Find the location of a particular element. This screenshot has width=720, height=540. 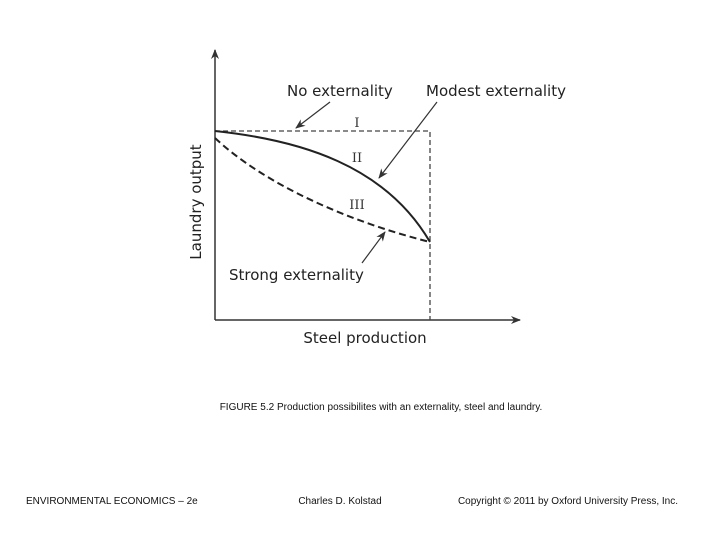

strong-externality-frontier is located at coordinates (322, 190).